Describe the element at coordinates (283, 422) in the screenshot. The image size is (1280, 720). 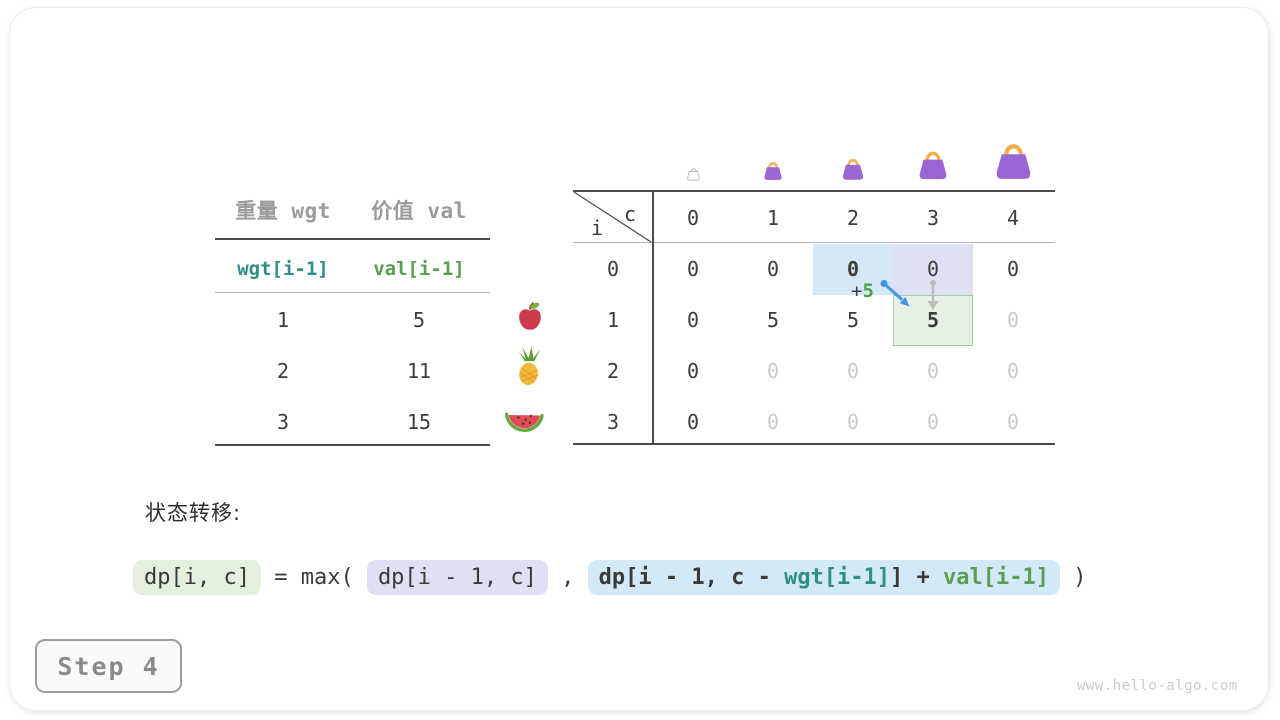
I see `item-weight-cell: 3` at that location.